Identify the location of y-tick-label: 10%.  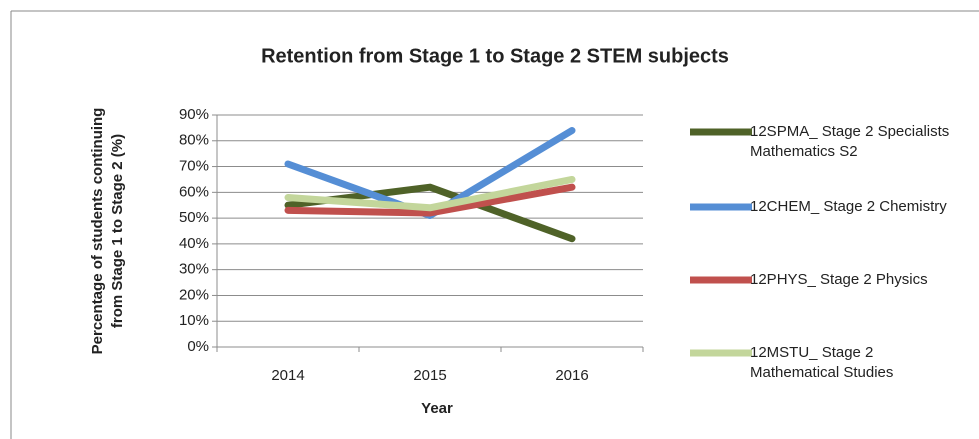
(194, 320).